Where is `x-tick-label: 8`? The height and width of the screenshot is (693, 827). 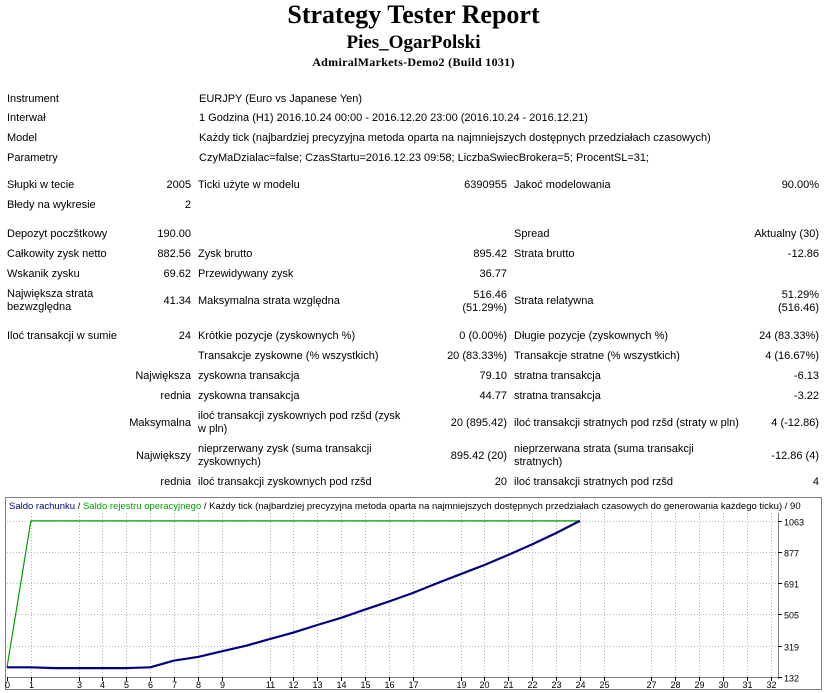
x-tick-label: 8 is located at coordinates (198, 685).